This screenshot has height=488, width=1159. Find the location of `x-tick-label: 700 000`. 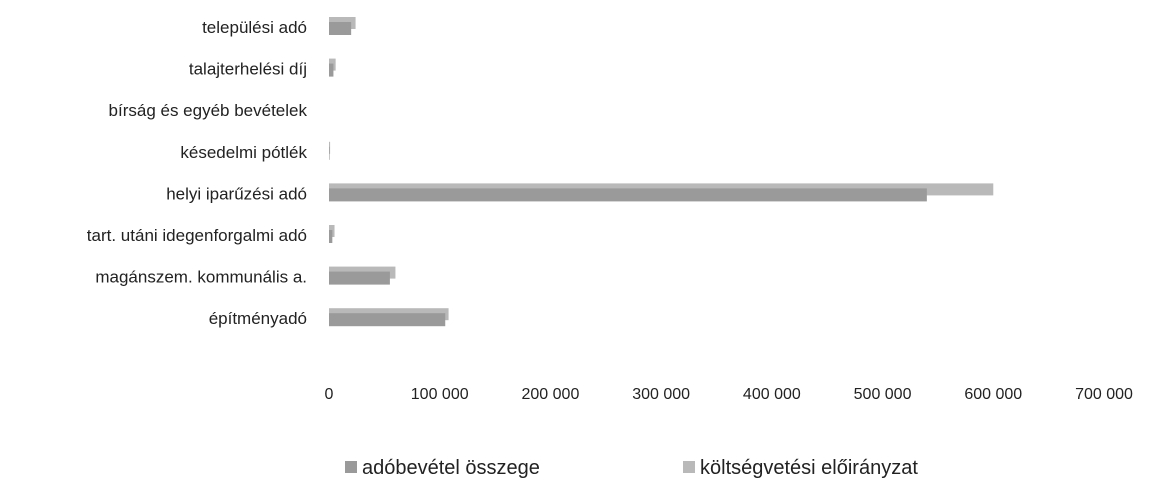

x-tick-label: 700 000 is located at coordinates (1104, 394).